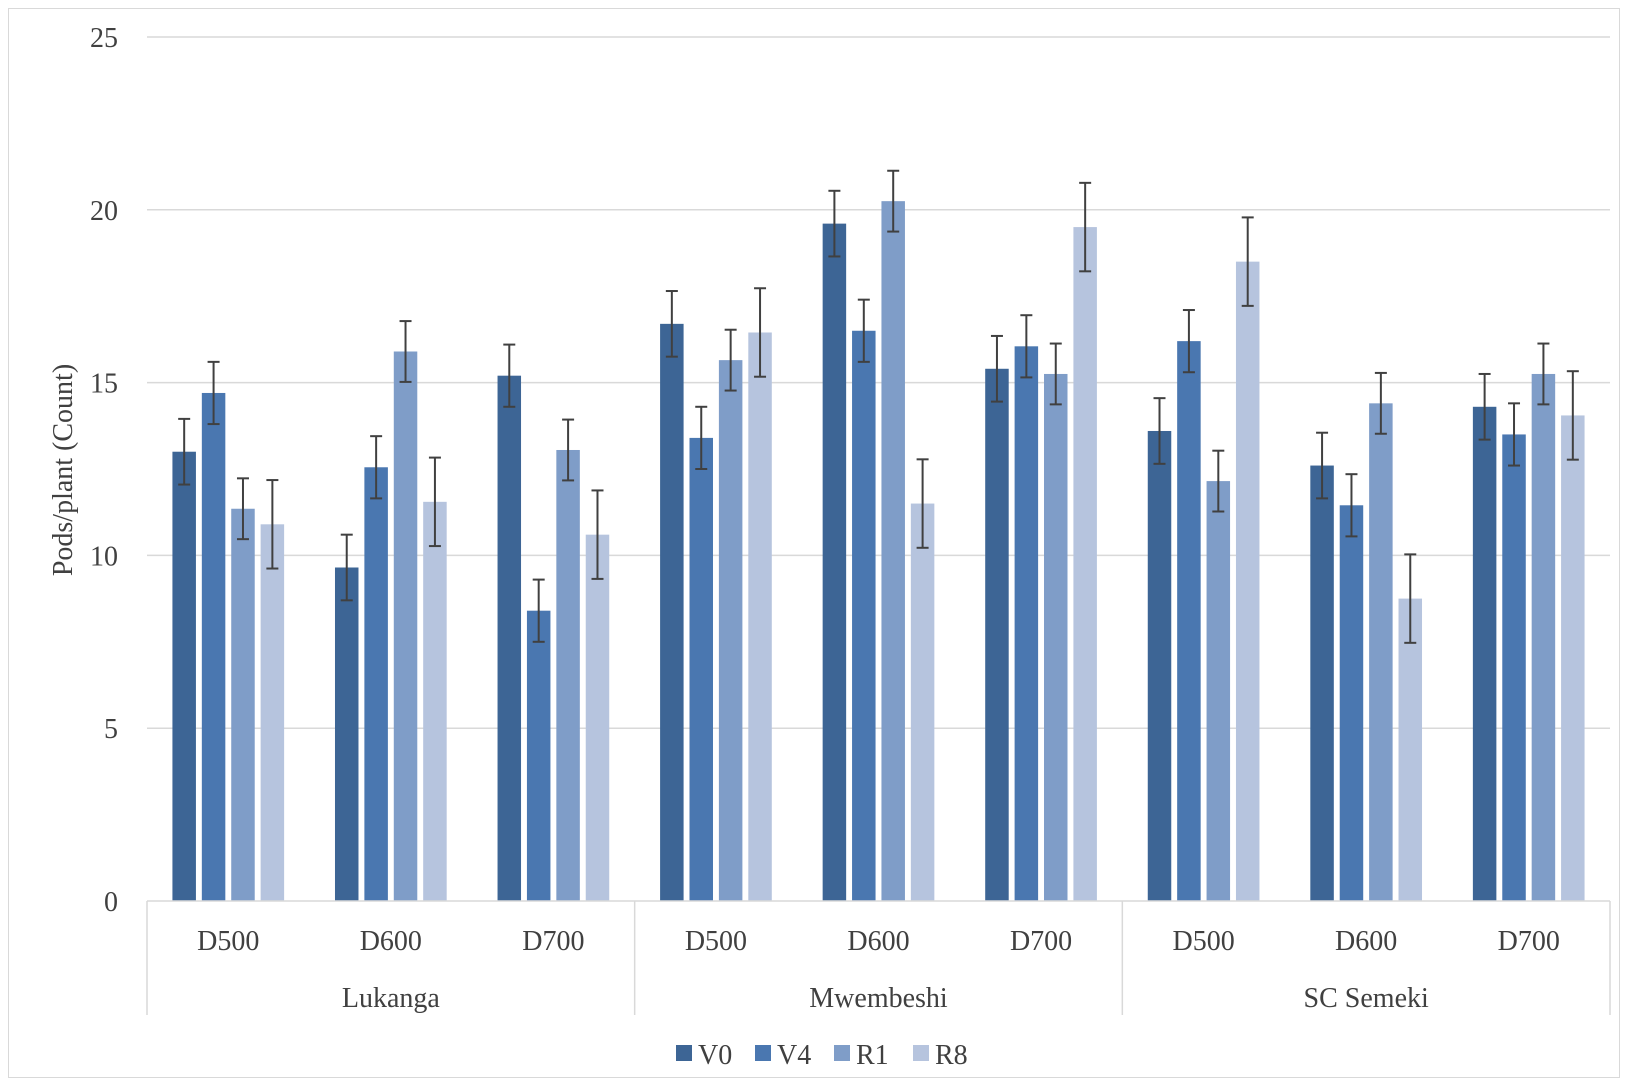  What do you see at coordinates (104, 384) in the screenshot?
I see `y-tick-label: 15` at bounding box center [104, 384].